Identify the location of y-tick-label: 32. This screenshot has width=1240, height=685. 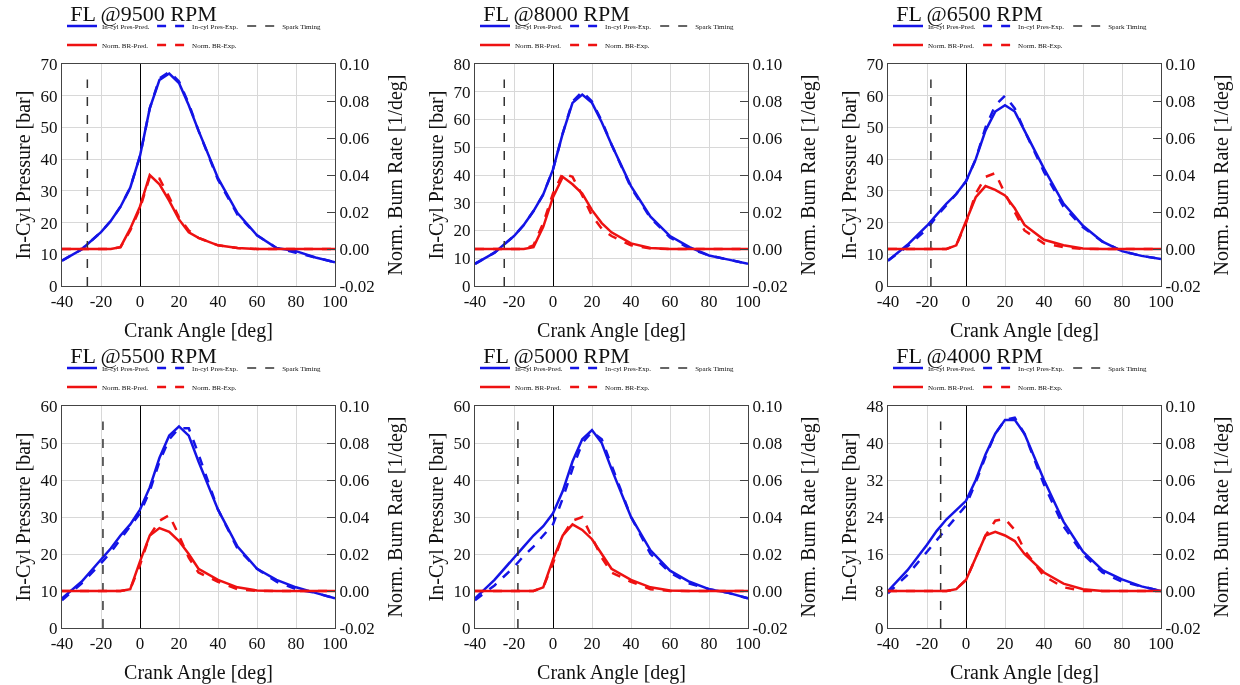
(875, 480).